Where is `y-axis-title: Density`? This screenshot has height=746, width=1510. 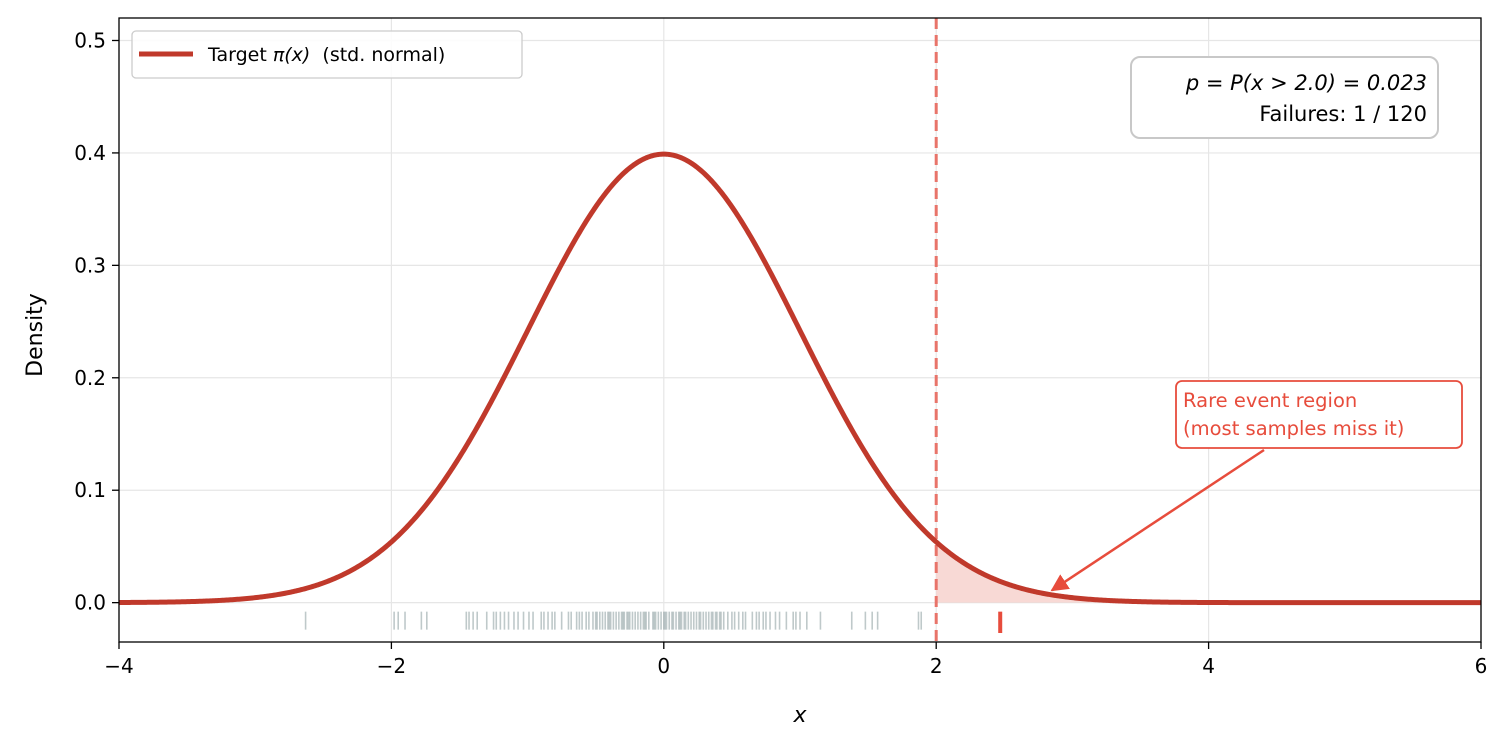 y-axis-title: Density is located at coordinates (35, 335).